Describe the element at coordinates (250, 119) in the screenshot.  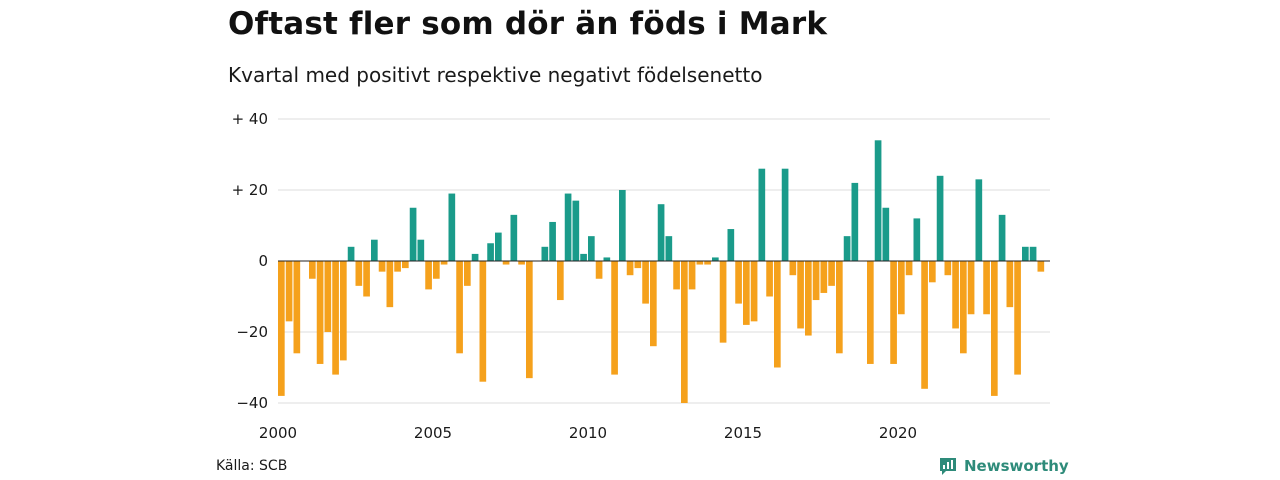
I see `y-tick-label: + 40` at that location.